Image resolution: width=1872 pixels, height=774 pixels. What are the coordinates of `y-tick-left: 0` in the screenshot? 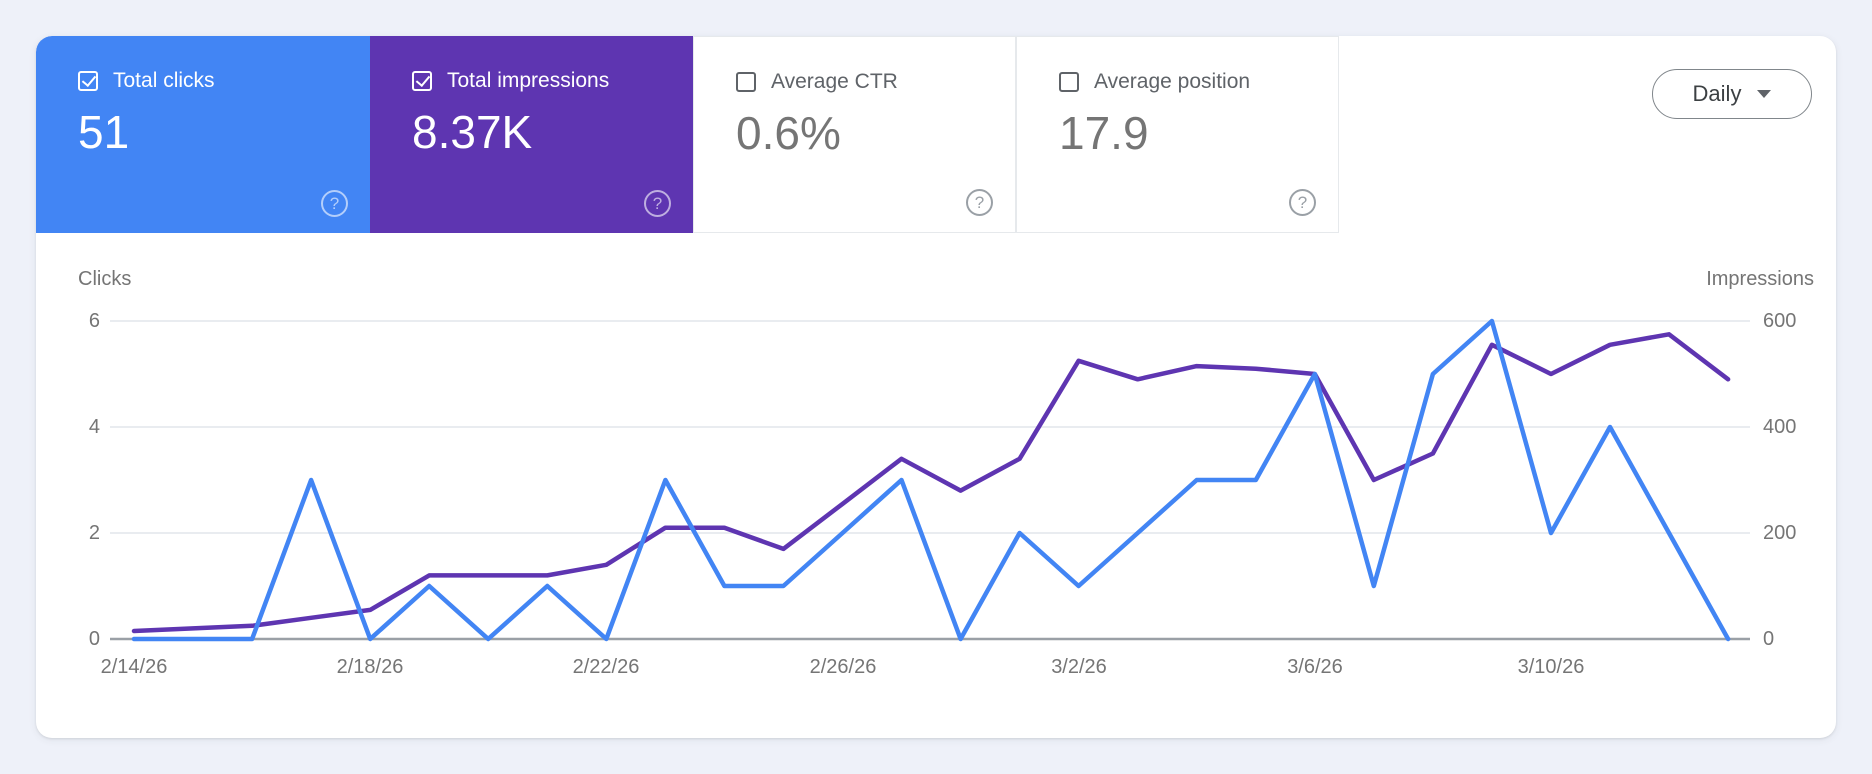 It's located at (94, 639).